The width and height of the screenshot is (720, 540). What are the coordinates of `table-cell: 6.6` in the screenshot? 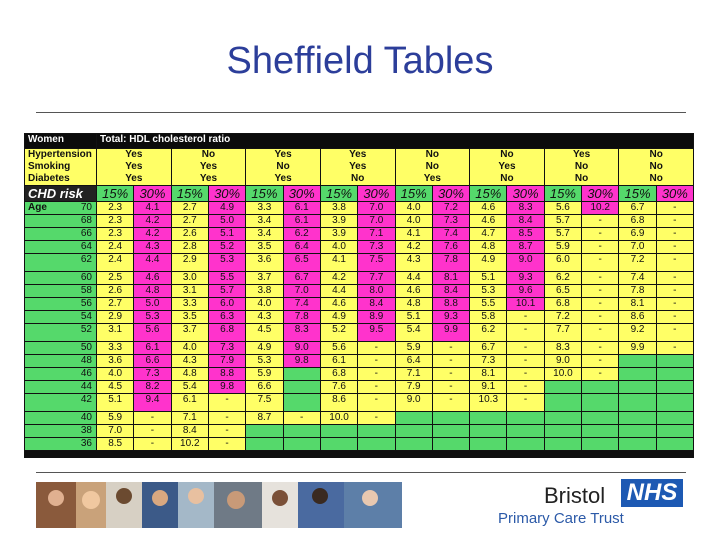 It's located at (152, 361).